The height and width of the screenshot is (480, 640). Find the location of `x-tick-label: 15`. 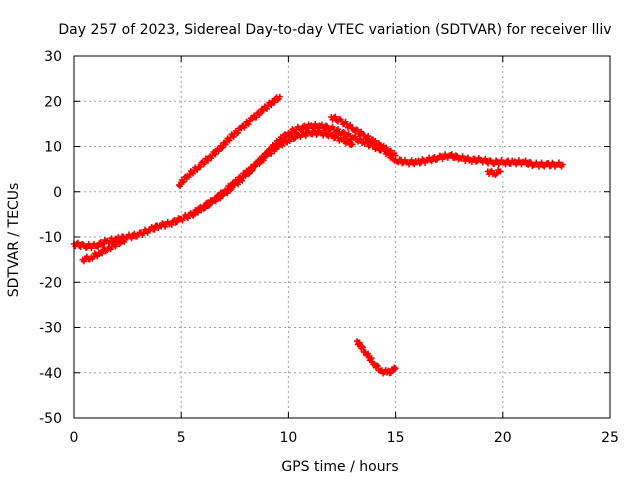

x-tick-label: 15 is located at coordinates (396, 438).